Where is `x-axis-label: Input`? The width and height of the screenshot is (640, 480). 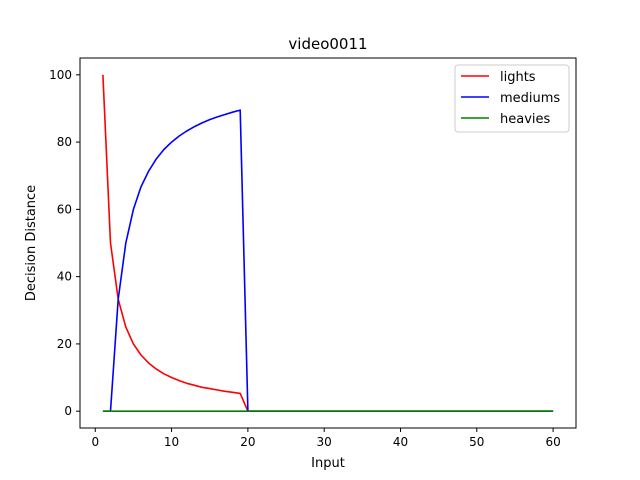 x-axis-label: Input is located at coordinates (328, 463).